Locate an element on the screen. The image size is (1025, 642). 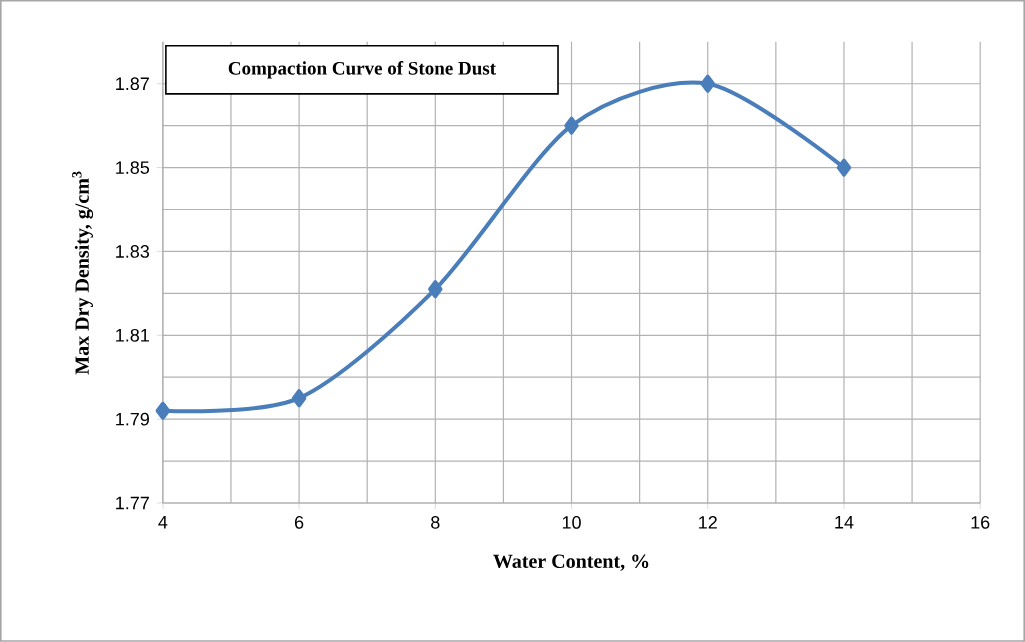
x-tick-label: 10 is located at coordinates (571, 522).